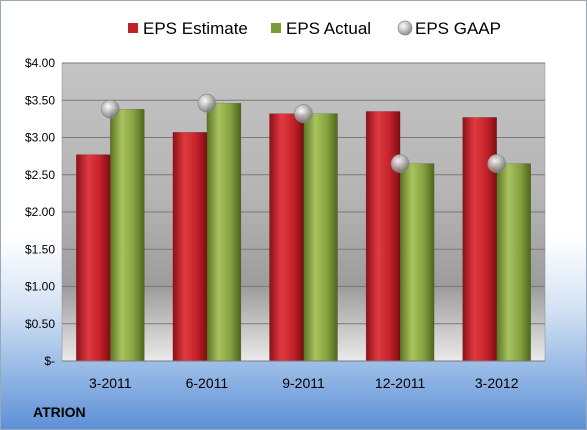 The image size is (587, 430). Describe the element at coordinates (195, 28) in the screenshot. I see `legend-label: EPS Estimate` at that location.